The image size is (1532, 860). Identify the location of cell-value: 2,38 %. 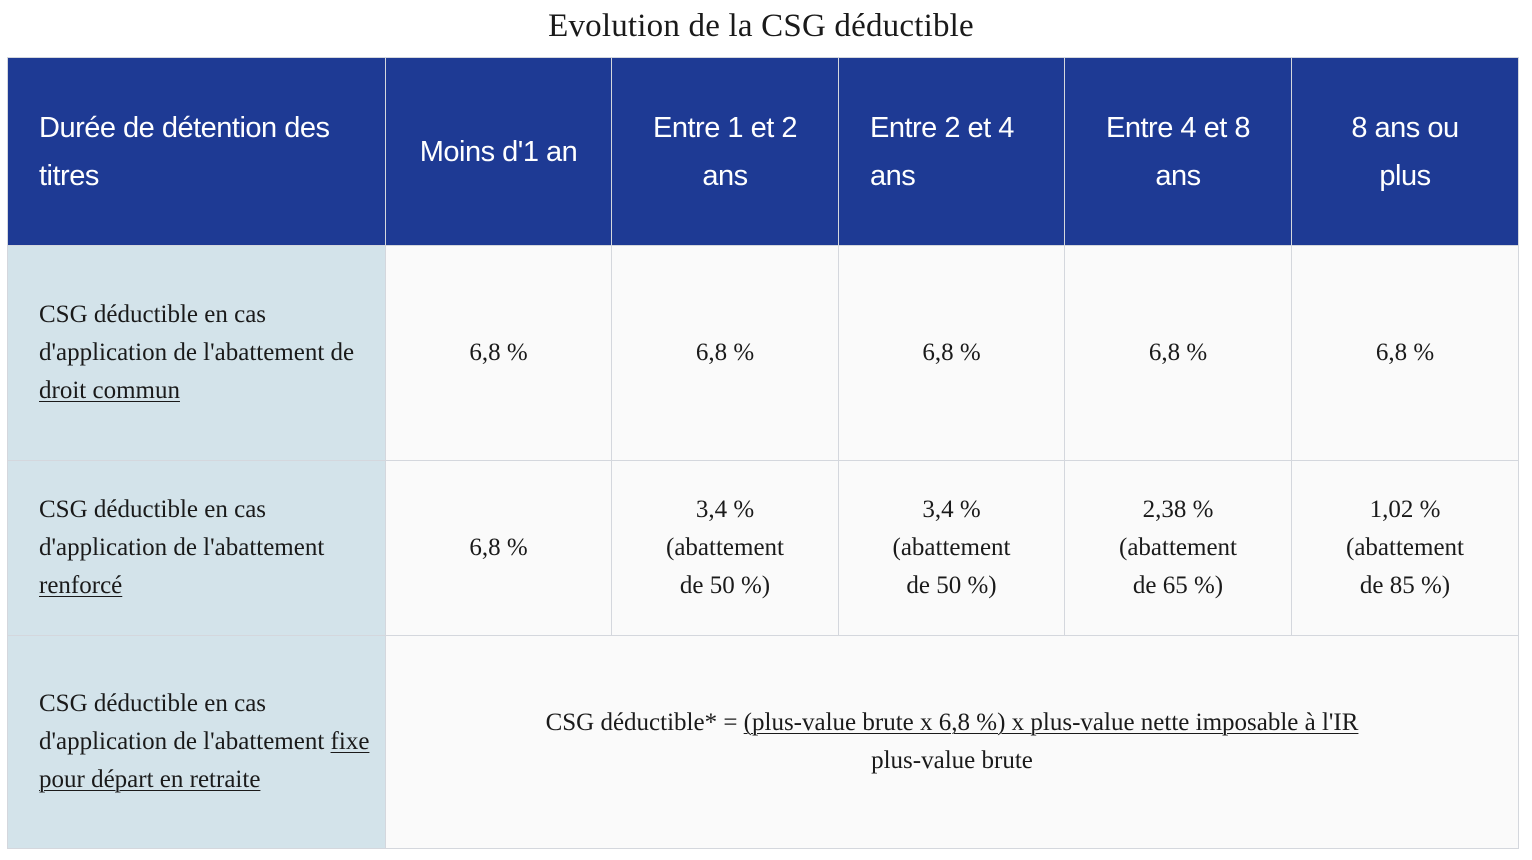
(1178, 509).